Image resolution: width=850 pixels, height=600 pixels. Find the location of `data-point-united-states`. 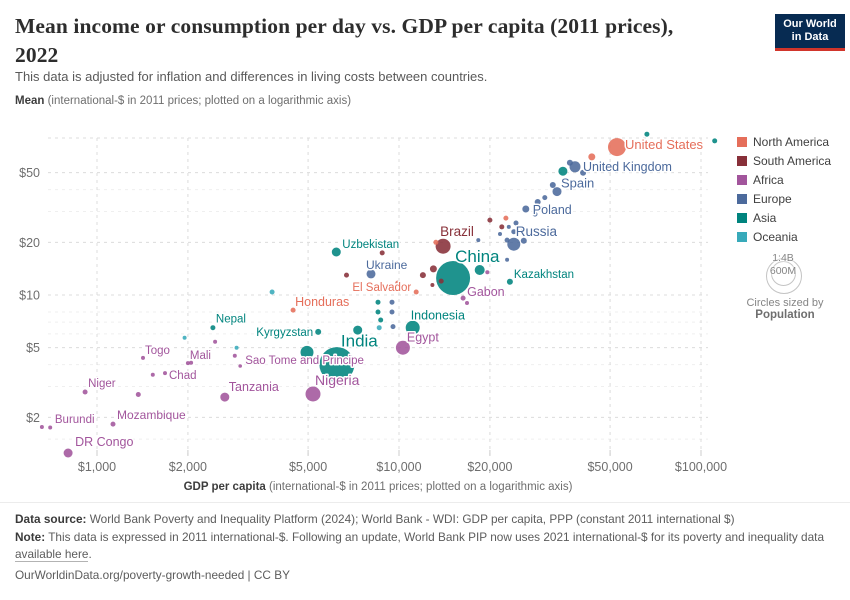

data-point-united-states is located at coordinates (617, 147).